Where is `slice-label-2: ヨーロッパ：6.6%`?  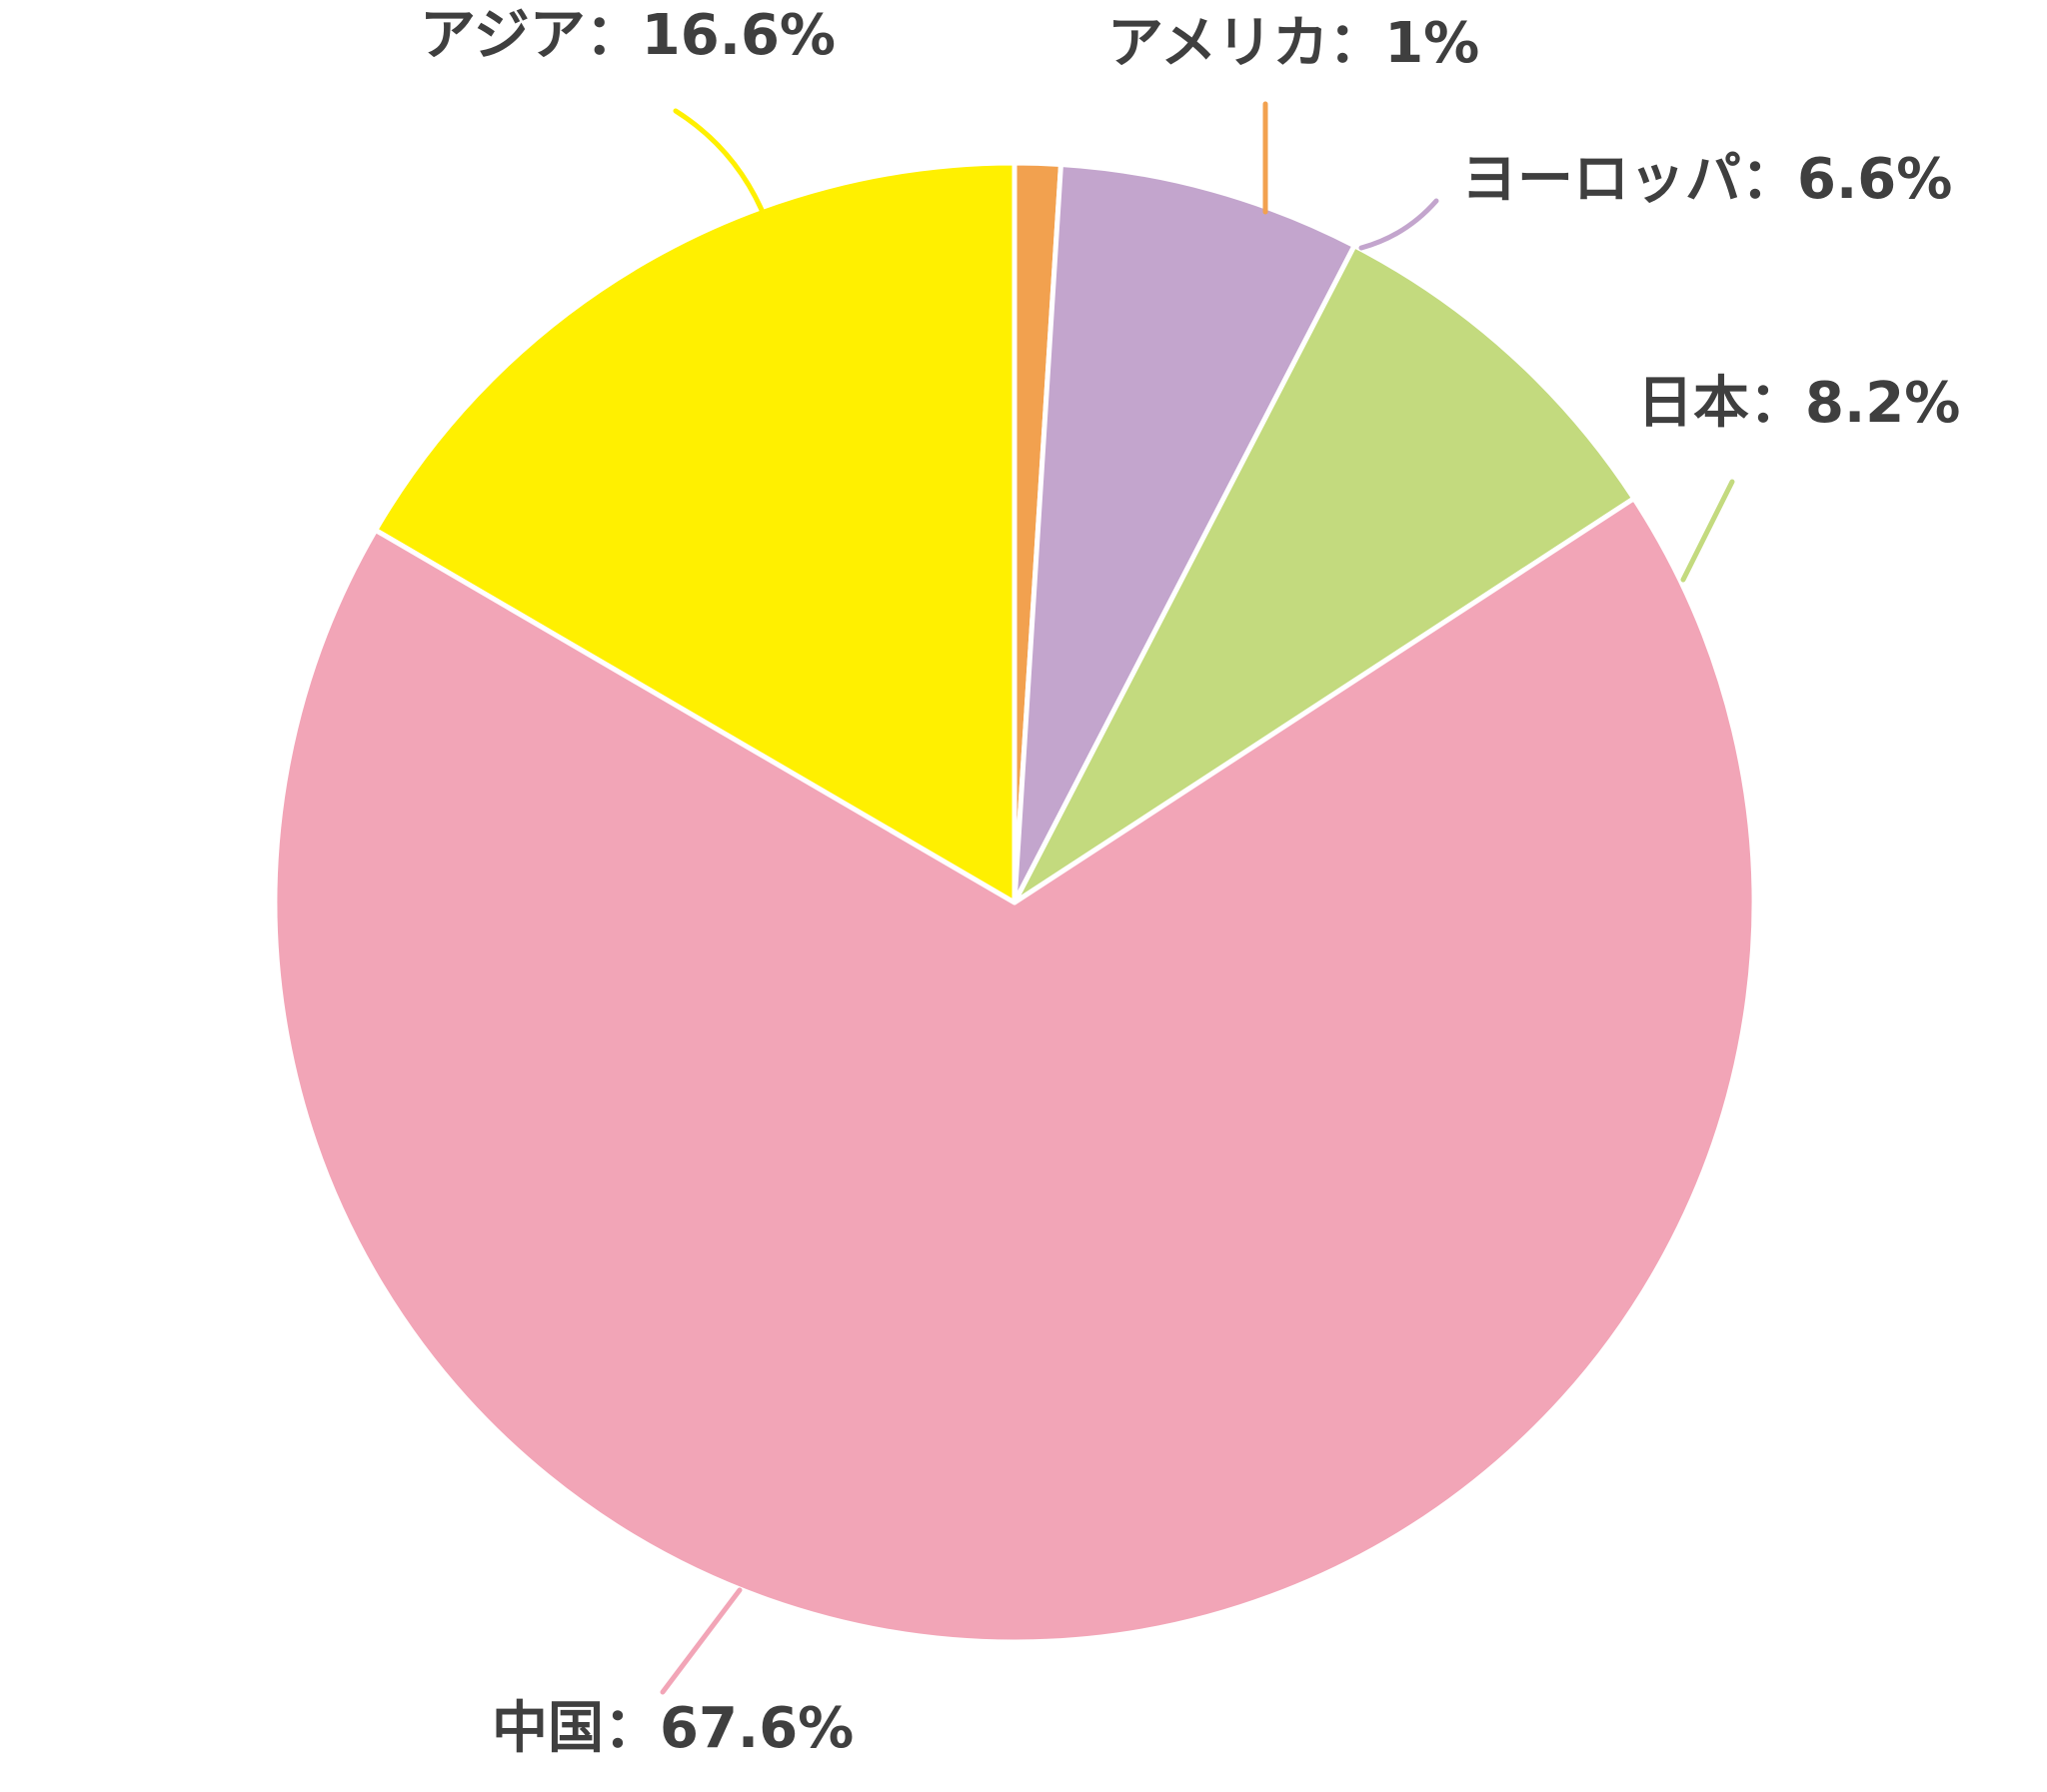
slice-label-2: ヨーロッパ：6.6% is located at coordinates (1706, 180).